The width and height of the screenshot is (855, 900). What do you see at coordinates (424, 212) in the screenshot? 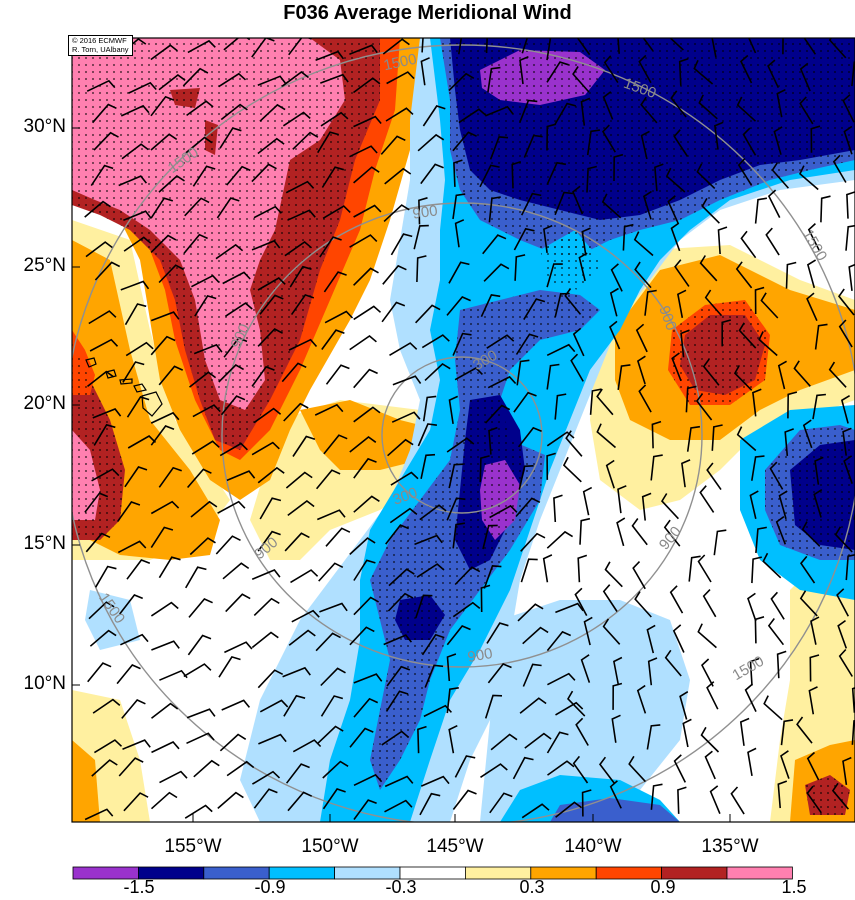
I see `contour-label-6: 900` at bounding box center [424, 212].